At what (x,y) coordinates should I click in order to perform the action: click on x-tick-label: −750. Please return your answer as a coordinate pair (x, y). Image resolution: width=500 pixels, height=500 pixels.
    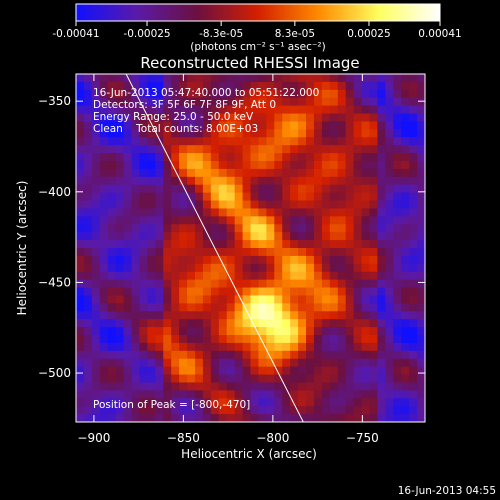
    Looking at the image, I should click on (362, 438).